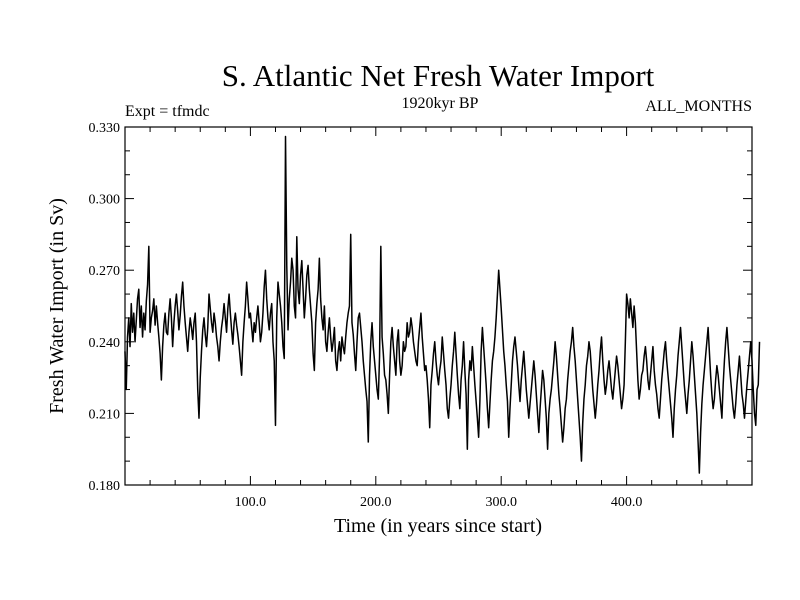 This screenshot has height=600, width=800. What do you see at coordinates (105, 271) in the screenshot?
I see `y-tick-label: 0.270` at bounding box center [105, 271].